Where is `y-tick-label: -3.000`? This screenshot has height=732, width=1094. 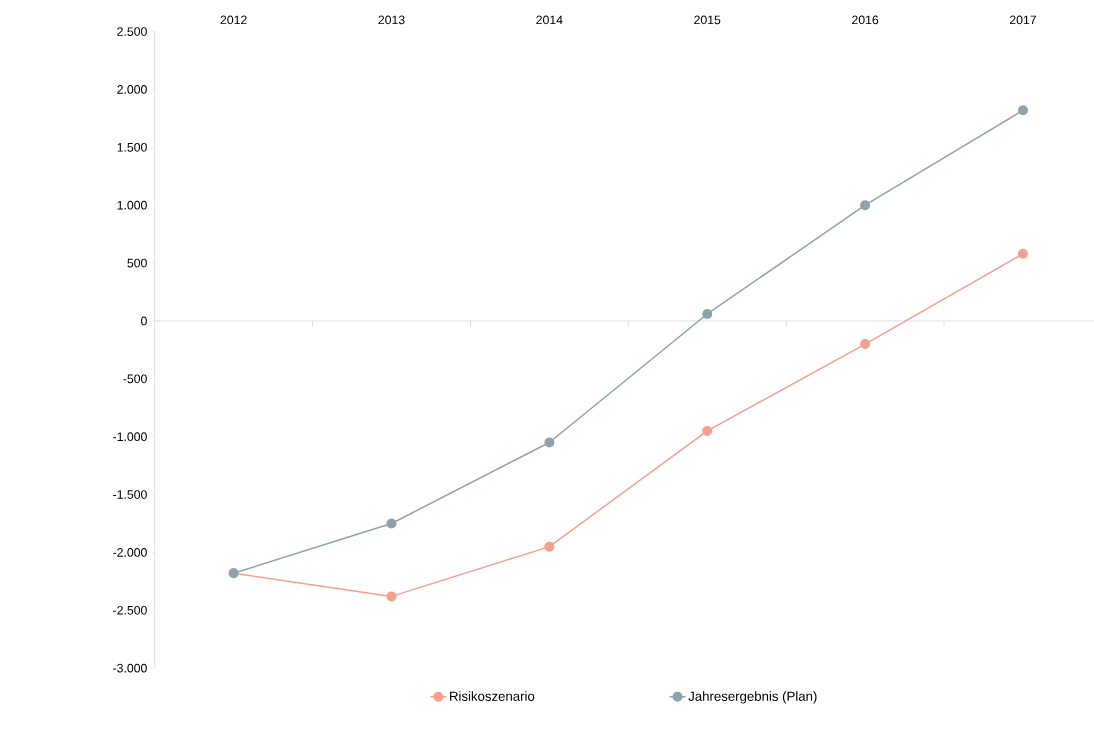 y-tick-label: -3.000 is located at coordinates (130, 668).